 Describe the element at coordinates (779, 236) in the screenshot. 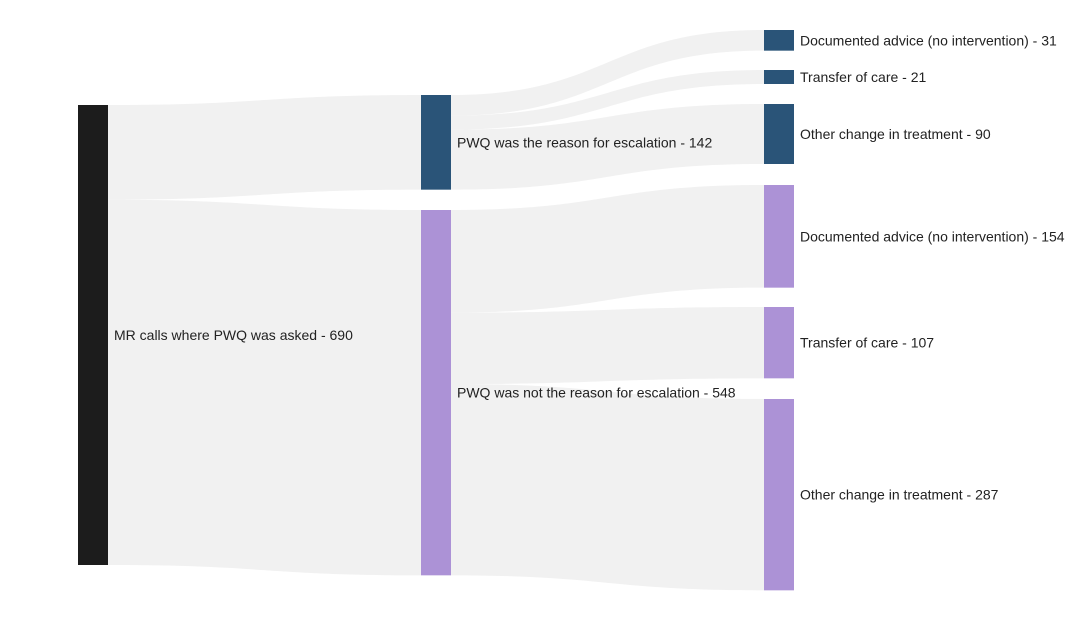

I see `sankey-node-n_advice` at that location.